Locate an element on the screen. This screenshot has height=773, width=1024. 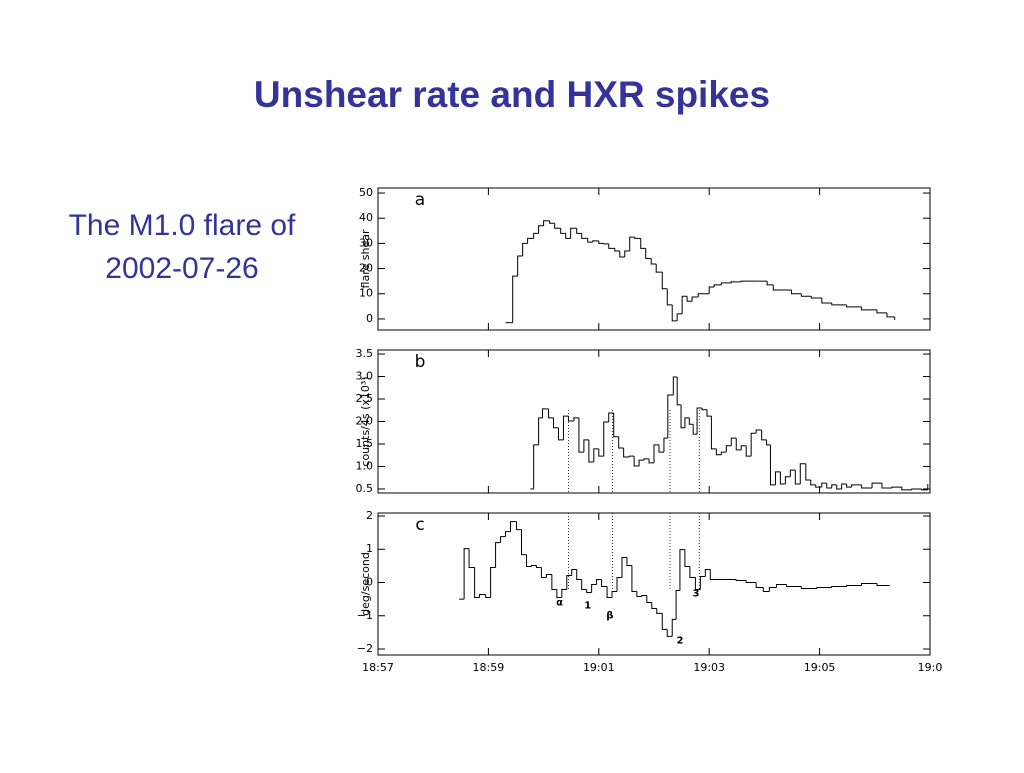
caption-line: The M1.0 flare of is located at coordinates (182, 225).